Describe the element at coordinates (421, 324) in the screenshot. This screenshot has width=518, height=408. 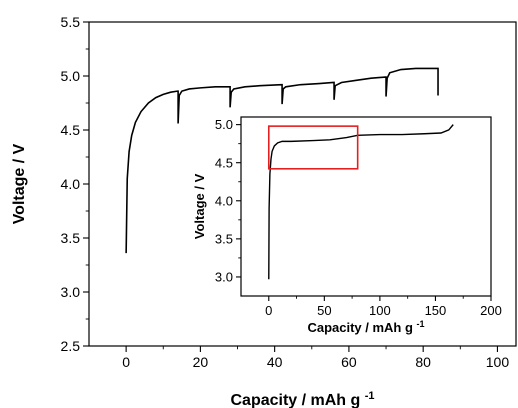
I see `inset-x-axis-title-superscript: -1` at that location.